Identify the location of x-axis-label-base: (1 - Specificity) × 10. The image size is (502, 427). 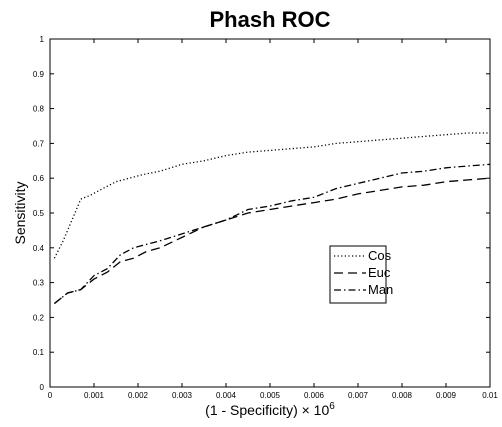
(267, 410).